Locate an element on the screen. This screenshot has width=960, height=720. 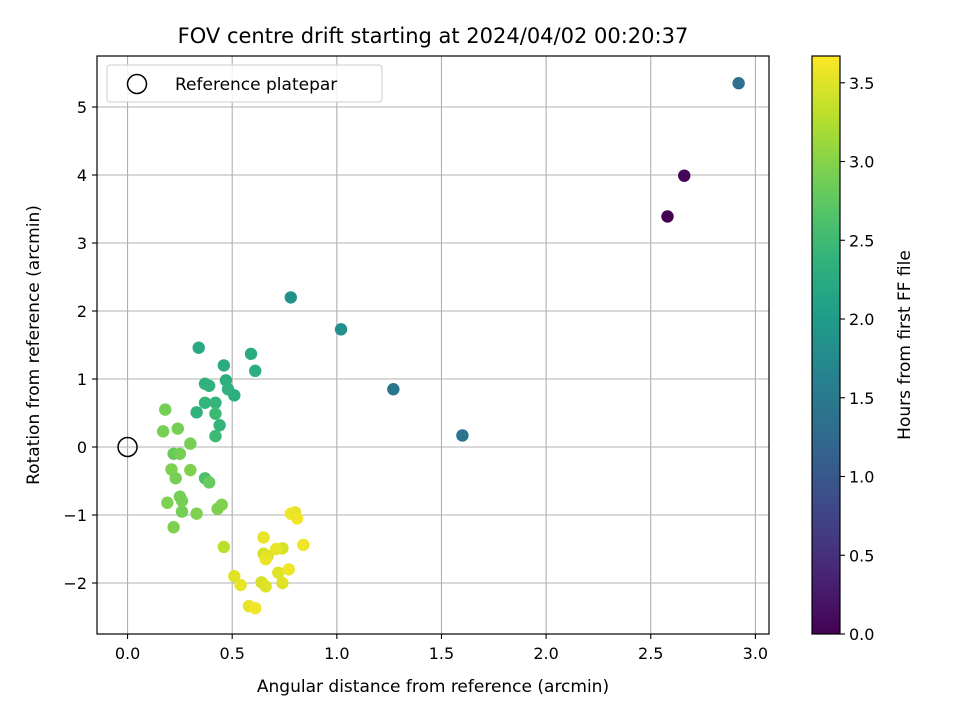
reference-platepar-marker is located at coordinates (127, 447).